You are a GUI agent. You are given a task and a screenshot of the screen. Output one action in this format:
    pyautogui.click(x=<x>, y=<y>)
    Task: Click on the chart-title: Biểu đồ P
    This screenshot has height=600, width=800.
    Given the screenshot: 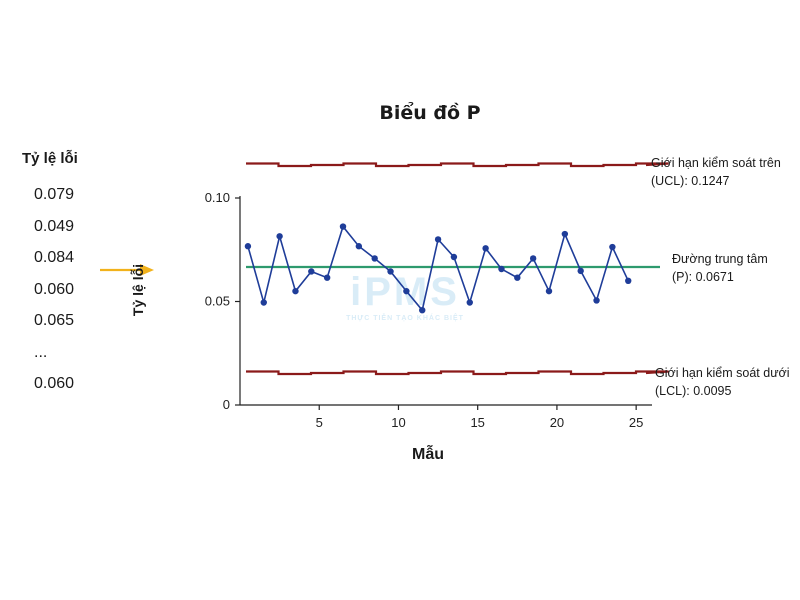 What is the action you would take?
    pyautogui.click(x=430, y=113)
    